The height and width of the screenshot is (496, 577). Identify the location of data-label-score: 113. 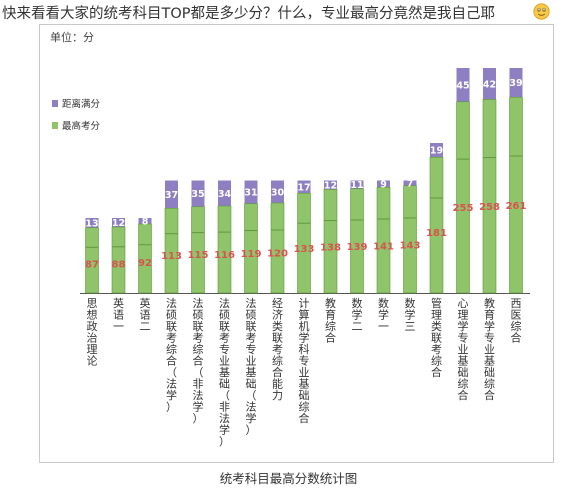
(171, 256).